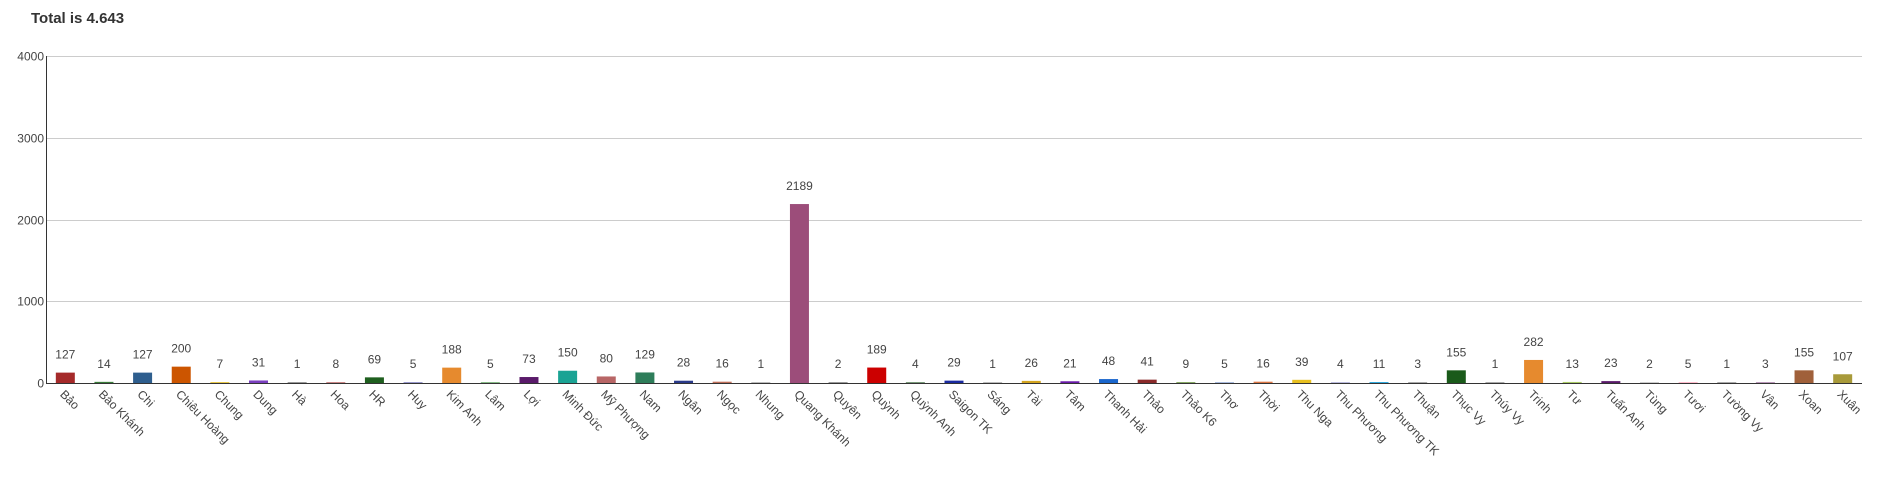 Image resolution: width=1880 pixels, height=480 pixels. I want to click on data-label: 7, so click(220, 364).